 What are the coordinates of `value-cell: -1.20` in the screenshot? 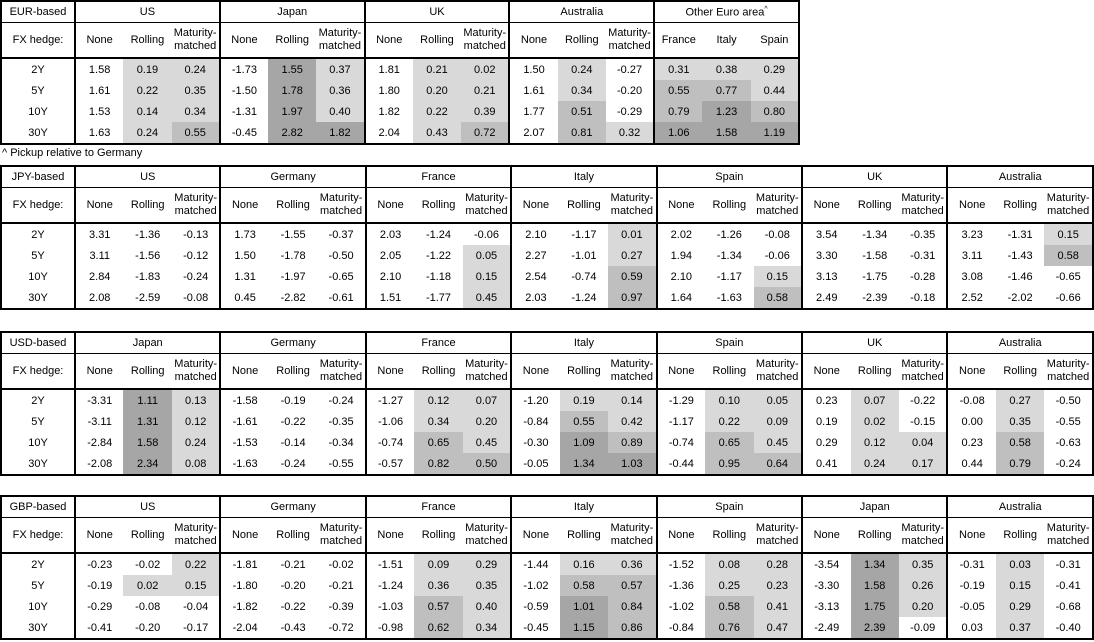 It's located at (535, 400).